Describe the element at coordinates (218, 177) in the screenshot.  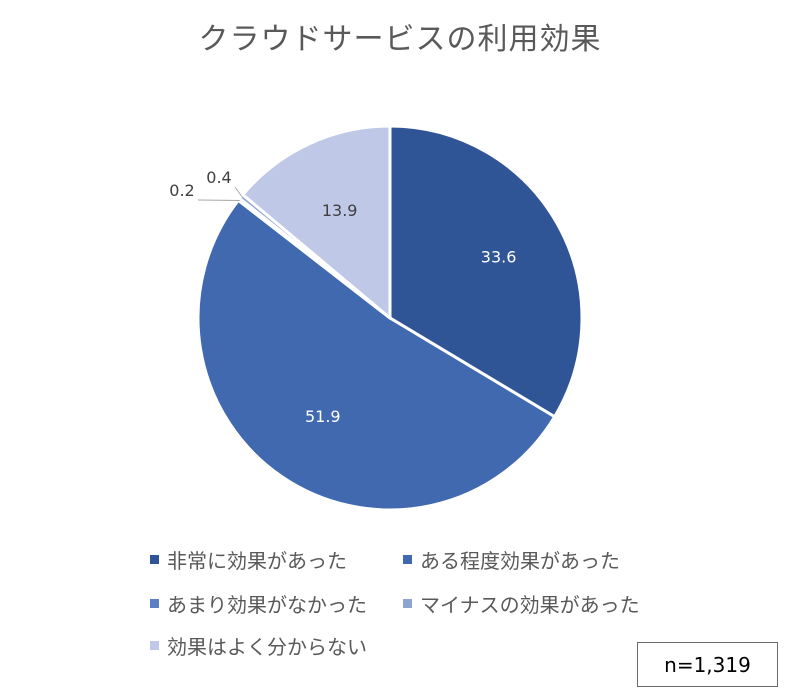
I see `data-label: 0.4` at that location.